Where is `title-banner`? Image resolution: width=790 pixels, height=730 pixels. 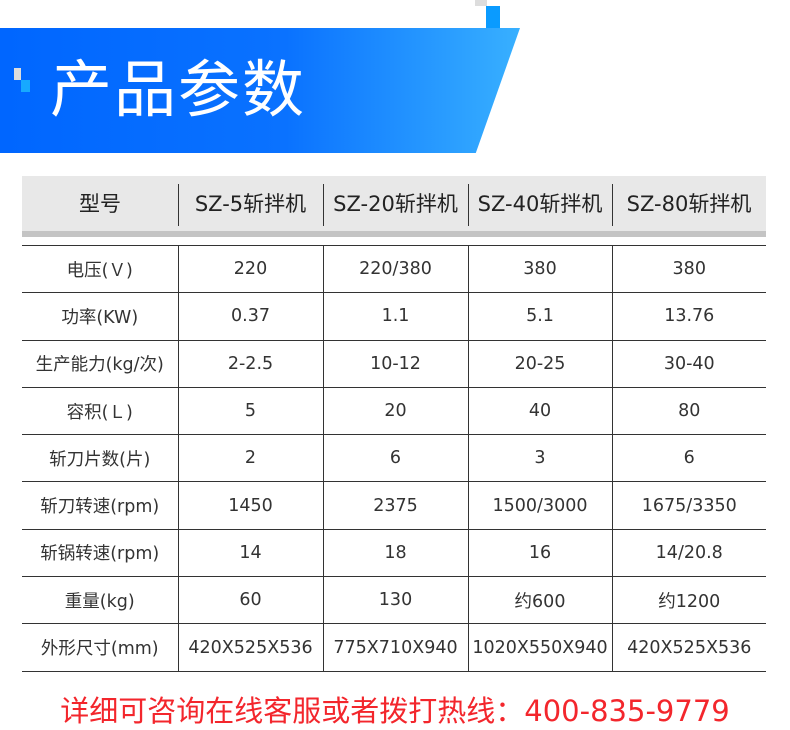
title-banner is located at coordinates (260, 90).